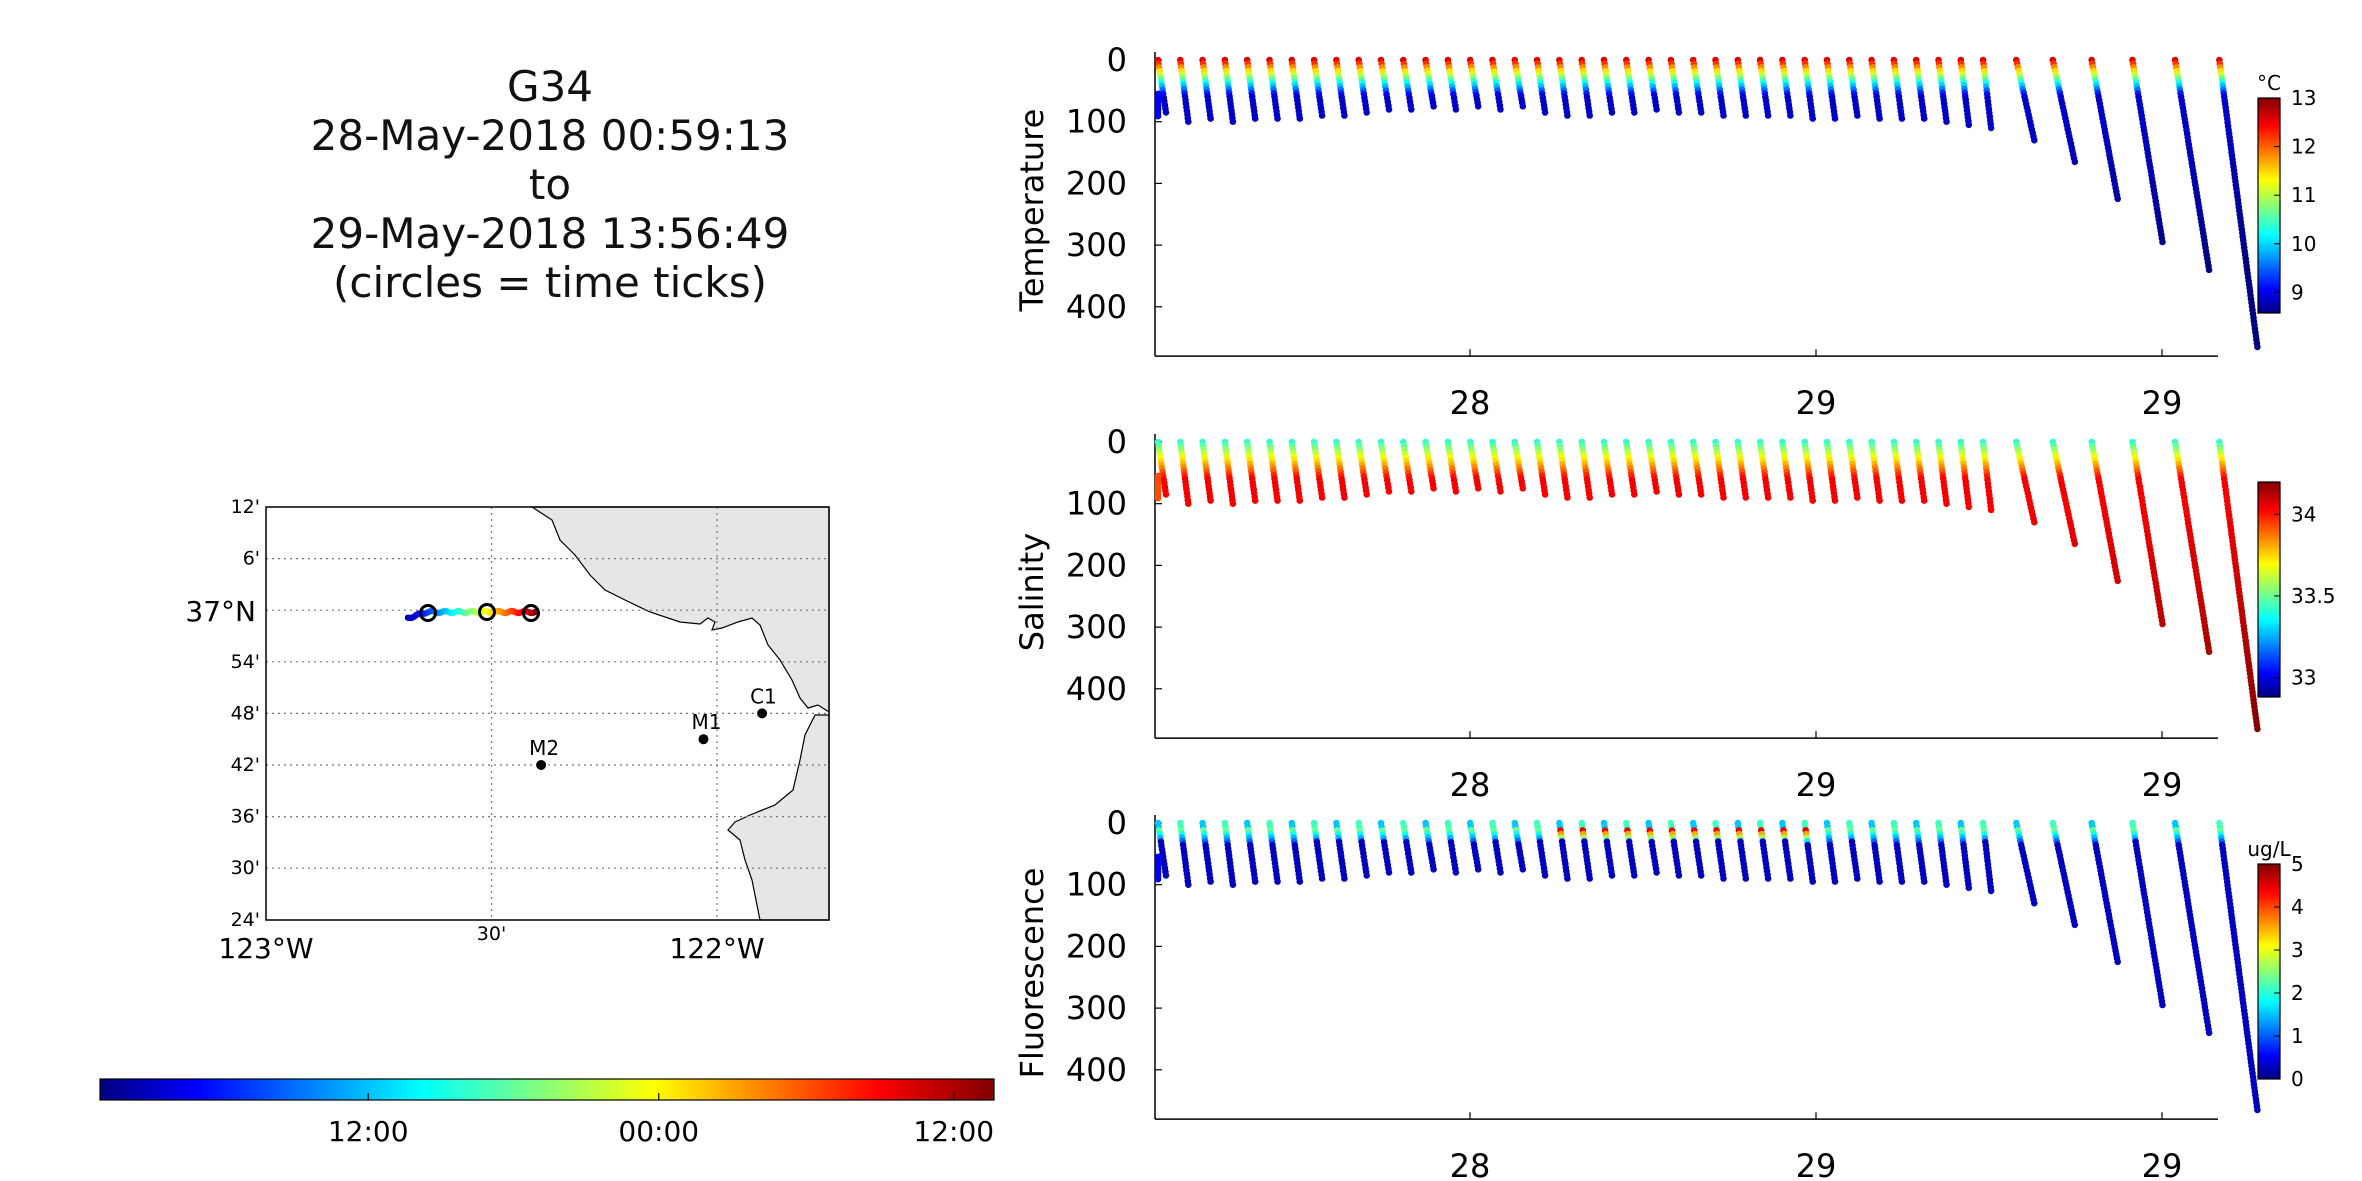  I want to click on profile-dots, so click(1707, 585).